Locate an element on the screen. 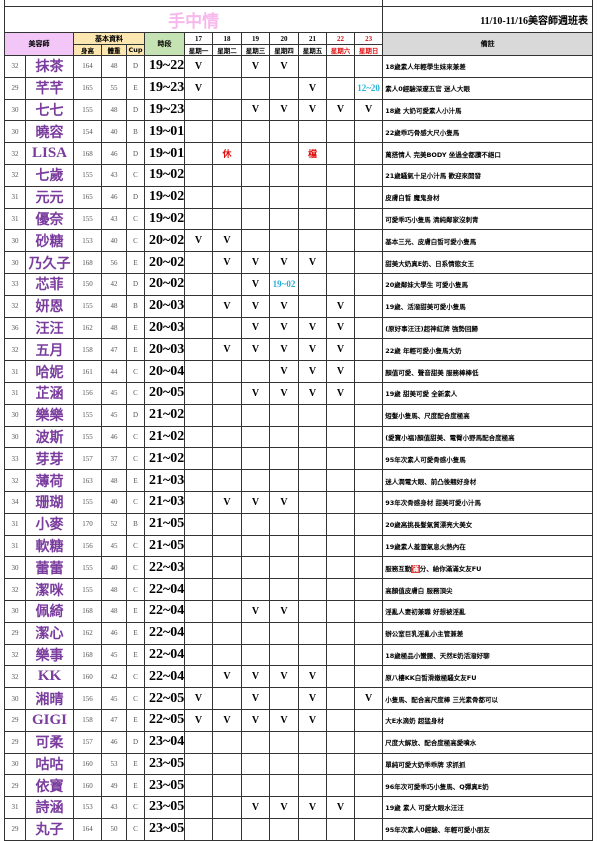 This screenshot has width=600, height=841. beautician-name: 七七 is located at coordinates (49, 110).